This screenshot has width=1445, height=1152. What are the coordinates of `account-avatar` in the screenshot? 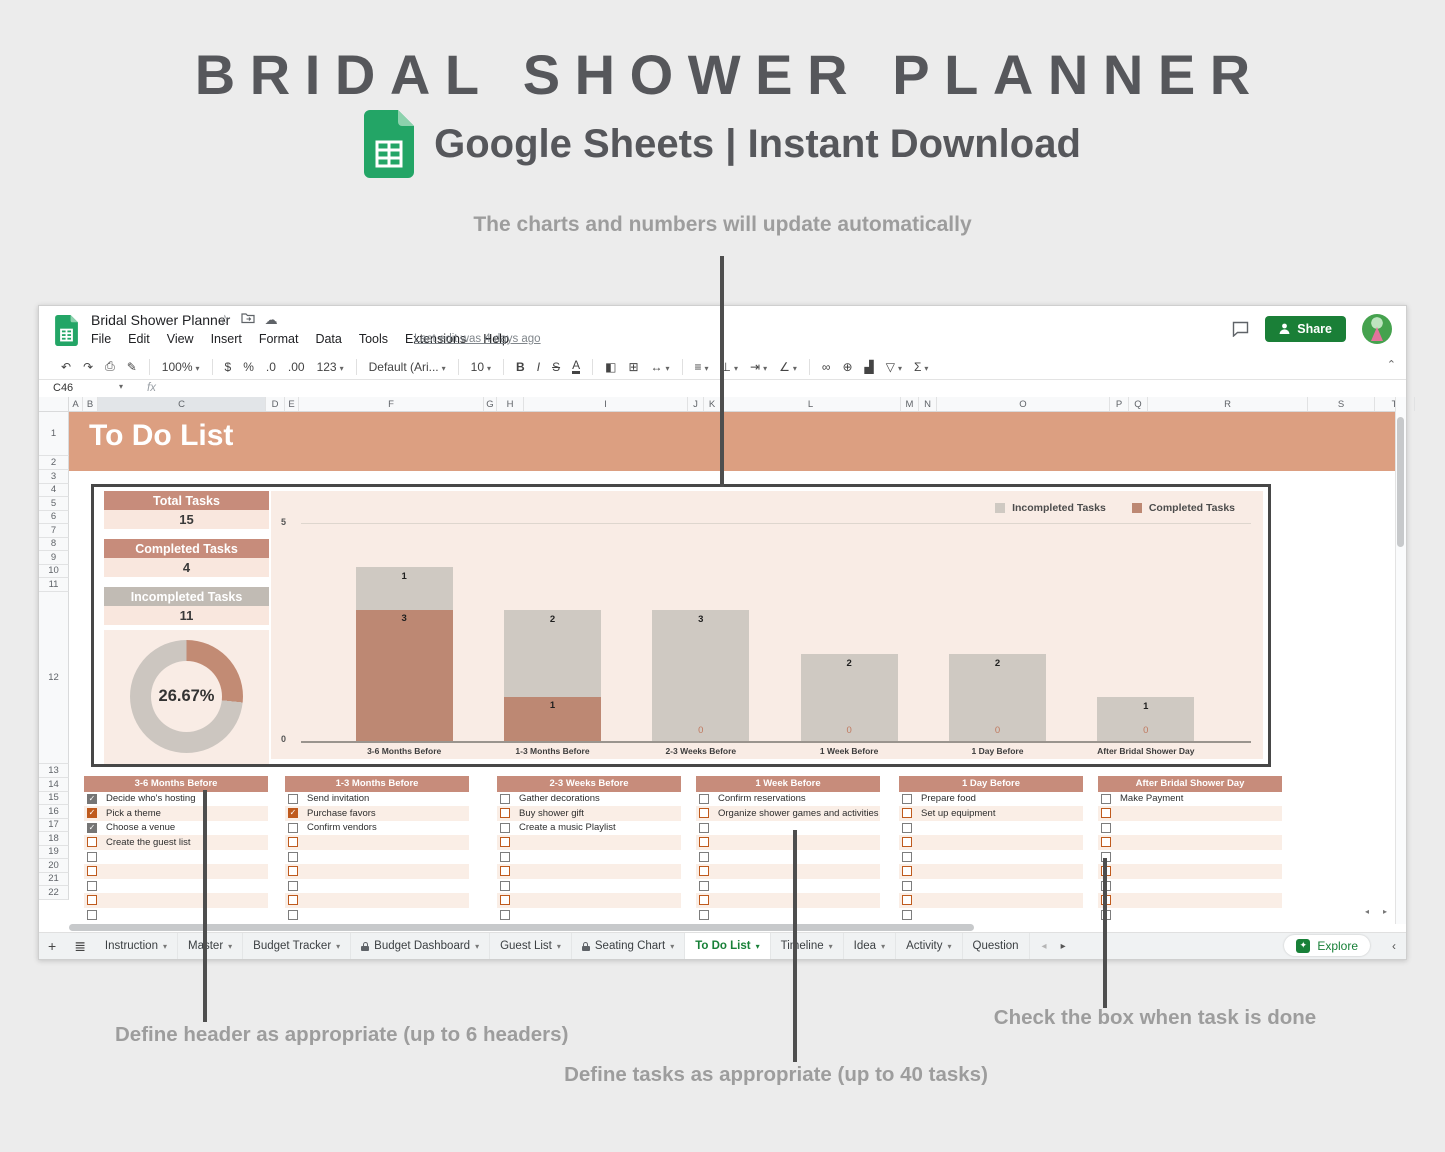 It's located at (1377, 329).